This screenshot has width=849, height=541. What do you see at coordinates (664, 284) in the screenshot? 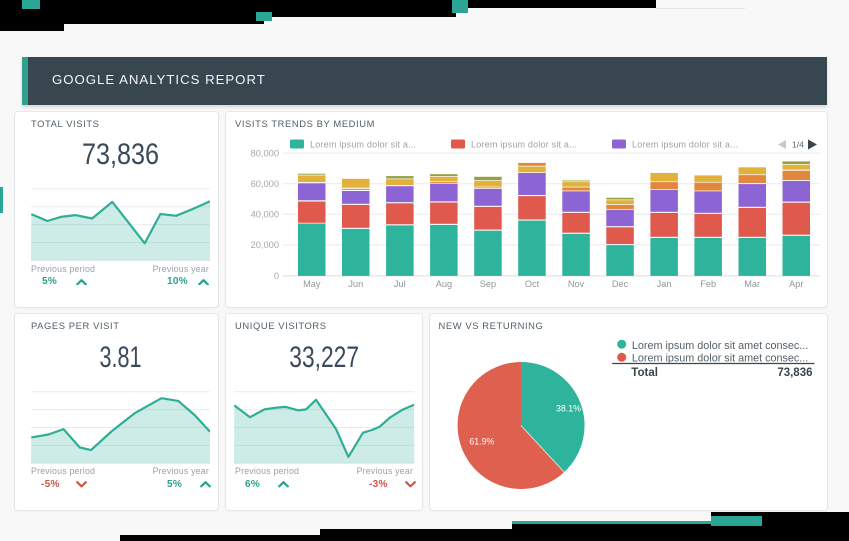
I see `svg-text: Jan` at bounding box center [664, 284].